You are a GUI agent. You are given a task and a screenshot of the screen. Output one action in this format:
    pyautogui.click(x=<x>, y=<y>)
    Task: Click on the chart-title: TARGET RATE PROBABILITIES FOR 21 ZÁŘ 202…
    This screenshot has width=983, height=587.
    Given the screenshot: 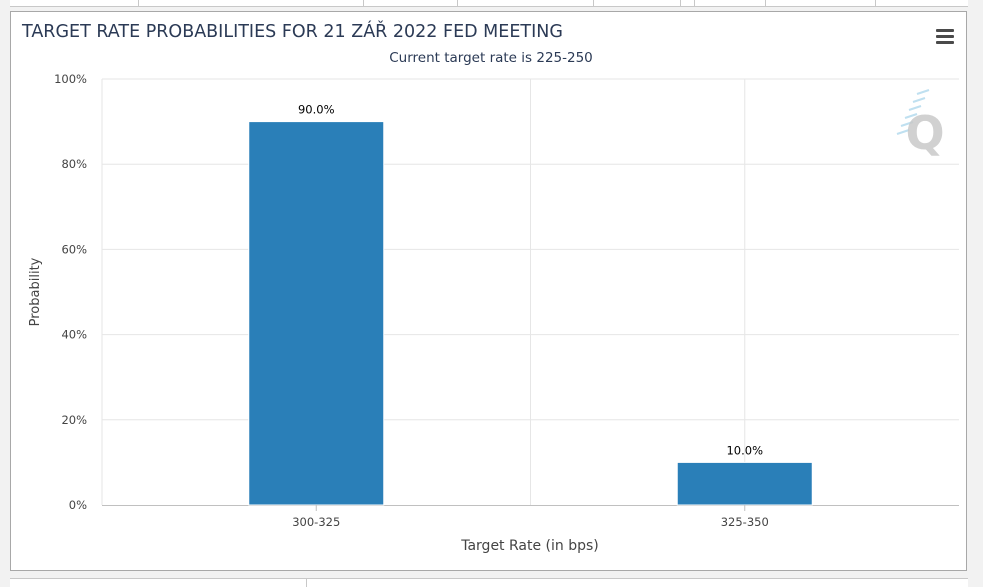 What is the action you would take?
    pyautogui.click(x=292, y=31)
    